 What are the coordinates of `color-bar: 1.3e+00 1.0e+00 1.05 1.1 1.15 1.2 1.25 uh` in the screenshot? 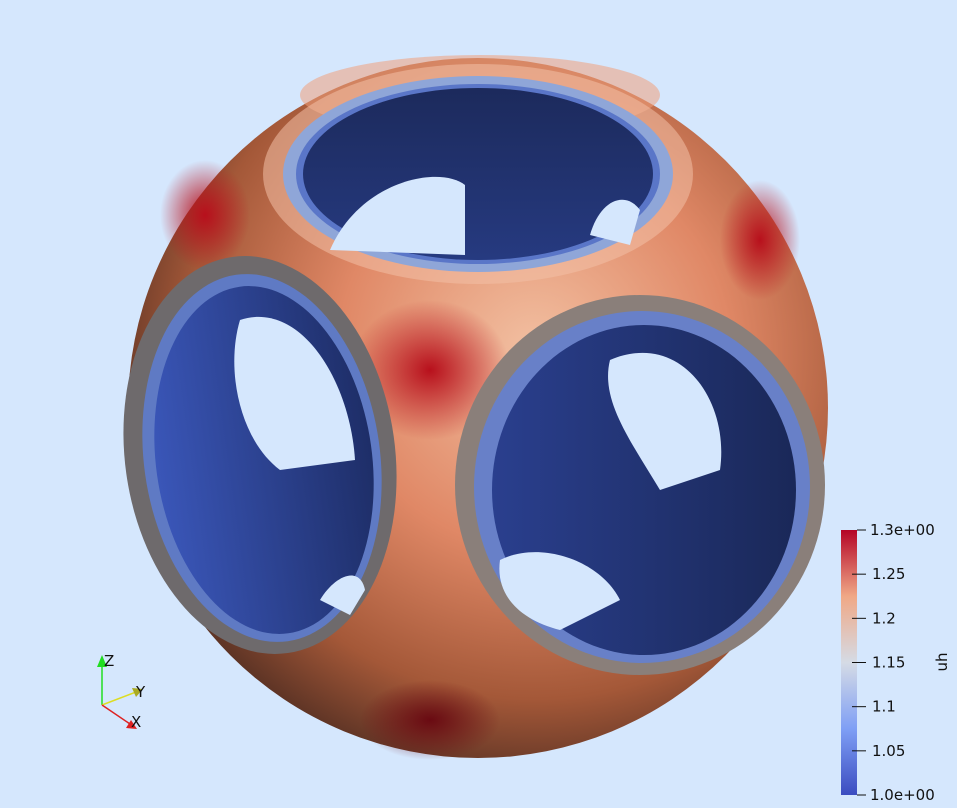 It's located at (896, 662).